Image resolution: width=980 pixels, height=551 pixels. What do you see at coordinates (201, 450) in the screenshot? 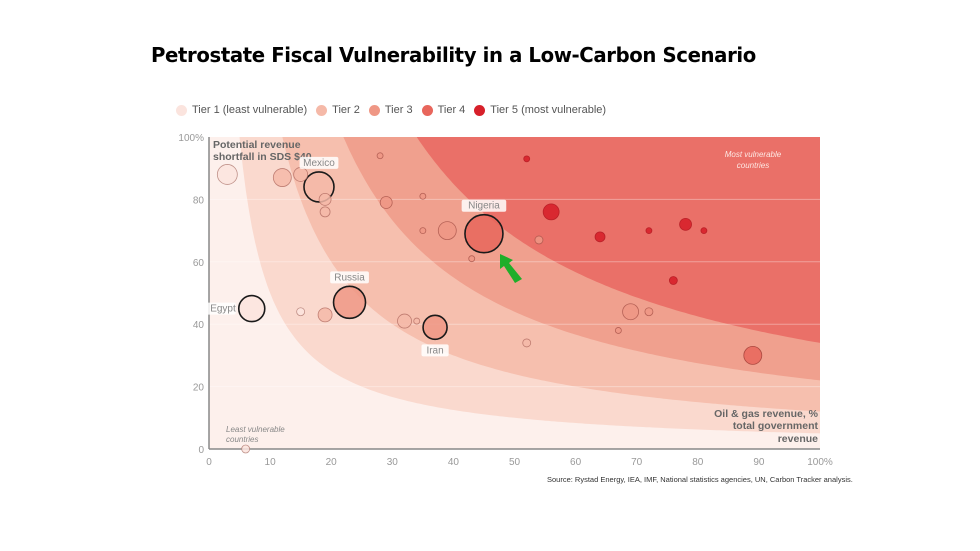
I see `y-tick-label: 0` at bounding box center [201, 450].